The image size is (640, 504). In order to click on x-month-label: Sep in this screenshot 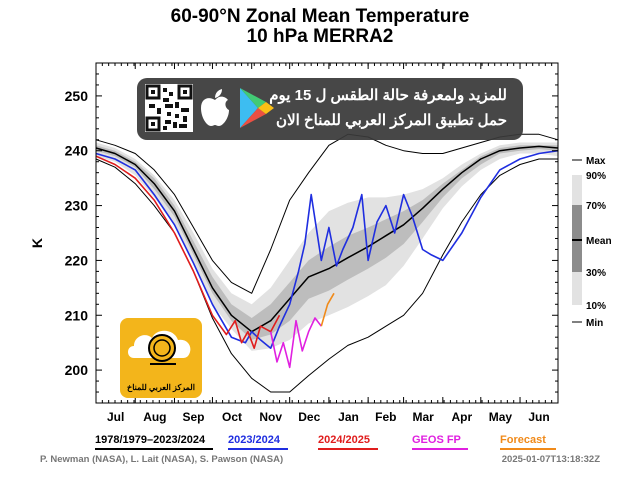, I will do `click(193, 417)`.